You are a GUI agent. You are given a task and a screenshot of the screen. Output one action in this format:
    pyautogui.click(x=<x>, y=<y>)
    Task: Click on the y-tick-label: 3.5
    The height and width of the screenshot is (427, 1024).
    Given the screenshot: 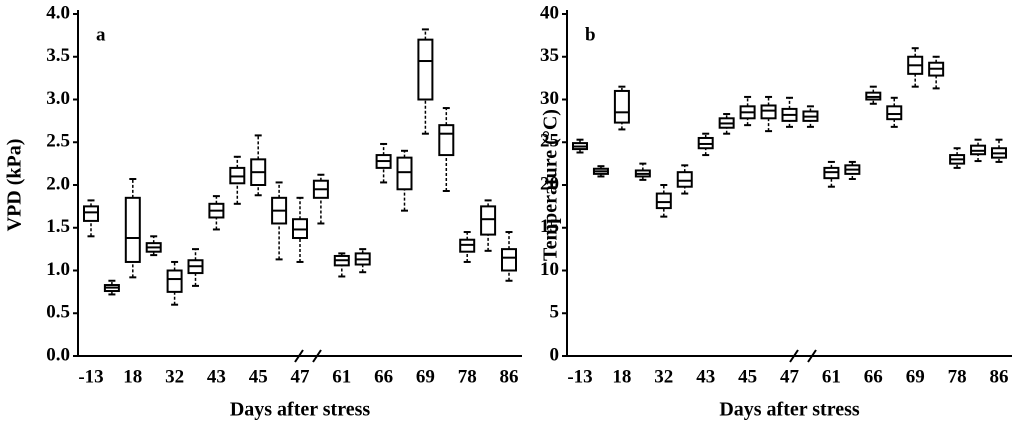 What is the action you would take?
    pyautogui.click(x=58, y=55)
    